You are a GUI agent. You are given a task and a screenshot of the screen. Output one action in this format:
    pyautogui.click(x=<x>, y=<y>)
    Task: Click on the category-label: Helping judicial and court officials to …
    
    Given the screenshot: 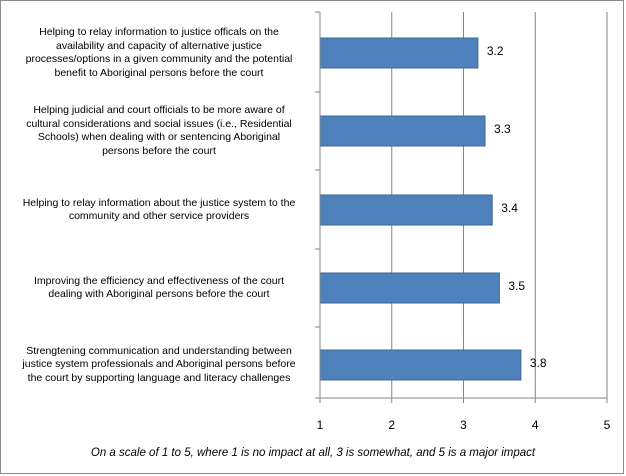 What is the action you would take?
    pyautogui.click(x=159, y=131)
    